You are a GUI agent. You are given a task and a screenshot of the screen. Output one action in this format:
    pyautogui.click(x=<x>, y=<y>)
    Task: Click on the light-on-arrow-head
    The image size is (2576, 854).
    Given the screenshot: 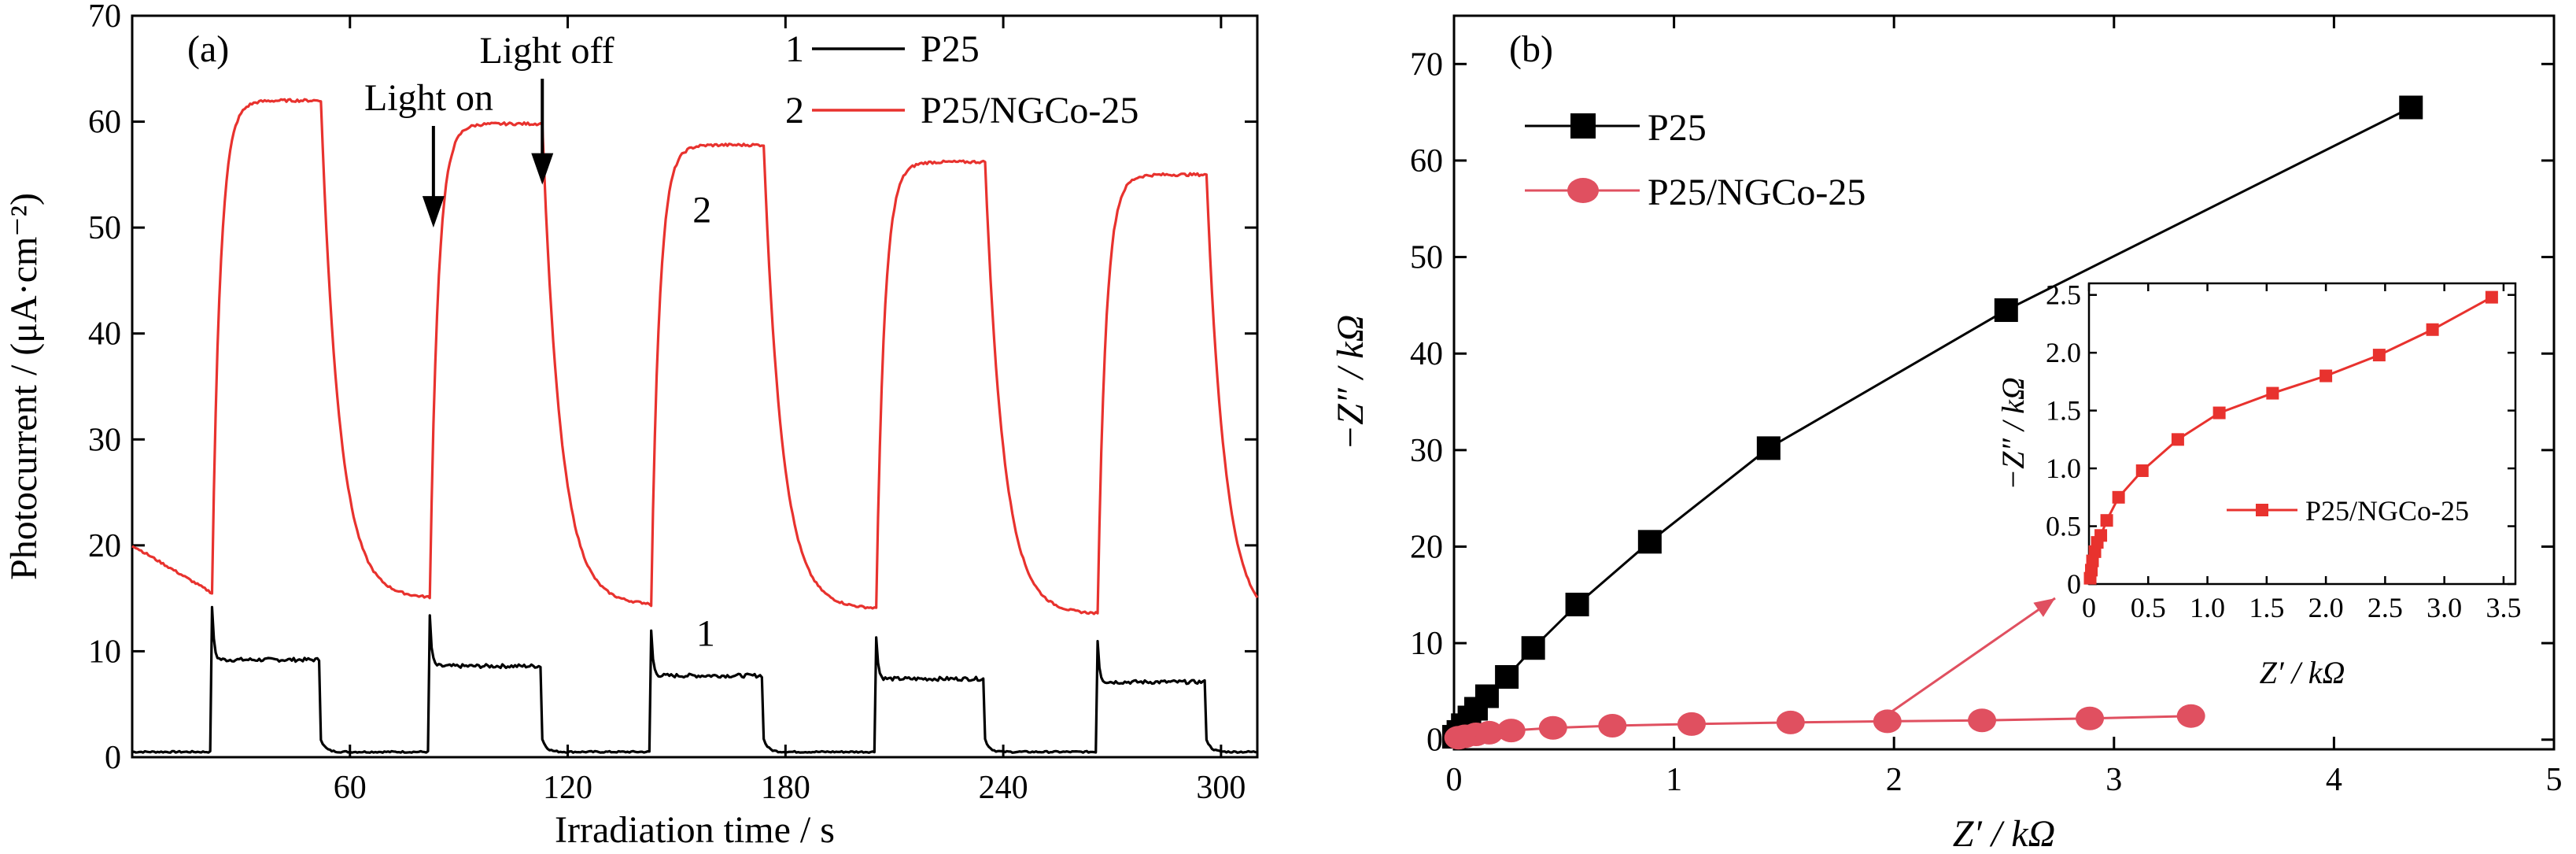 What is the action you would take?
    pyautogui.click(x=434, y=212)
    